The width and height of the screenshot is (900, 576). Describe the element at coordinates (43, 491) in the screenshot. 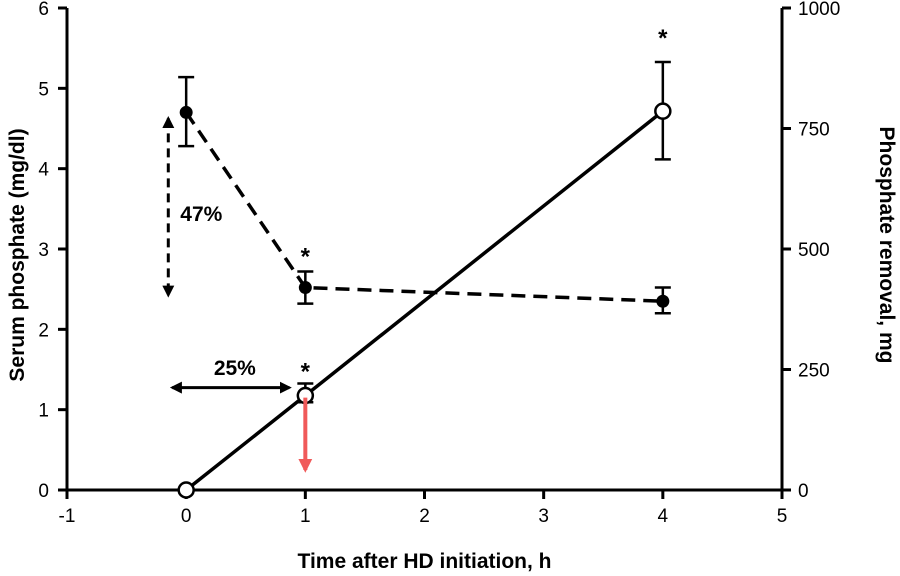

I see `left-y-tick-label: 0` at that location.